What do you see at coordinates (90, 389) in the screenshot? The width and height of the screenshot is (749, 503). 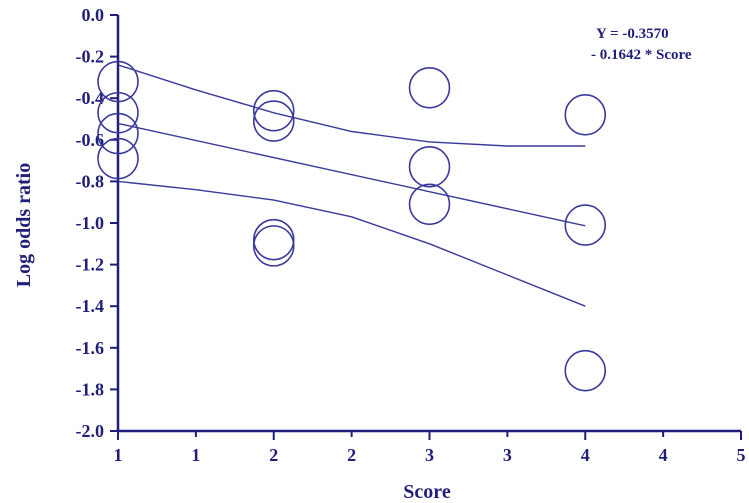 I see `y-tick-label: -1.8` at bounding box center [90, 389].